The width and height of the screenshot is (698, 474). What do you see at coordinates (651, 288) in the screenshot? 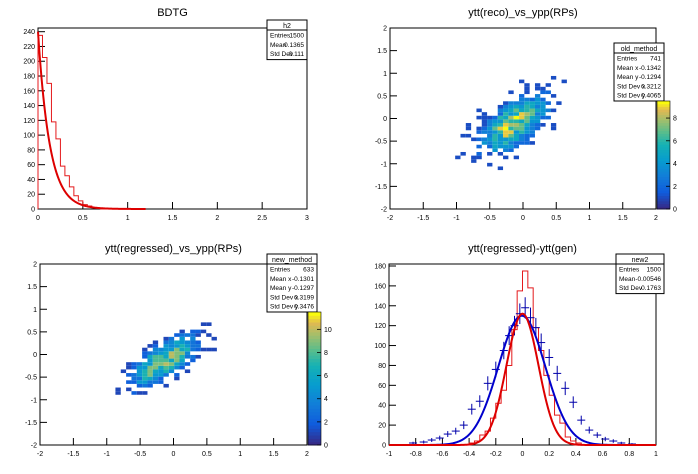
I see `stats-value: 0.1763` at bounding box center [651, 288].